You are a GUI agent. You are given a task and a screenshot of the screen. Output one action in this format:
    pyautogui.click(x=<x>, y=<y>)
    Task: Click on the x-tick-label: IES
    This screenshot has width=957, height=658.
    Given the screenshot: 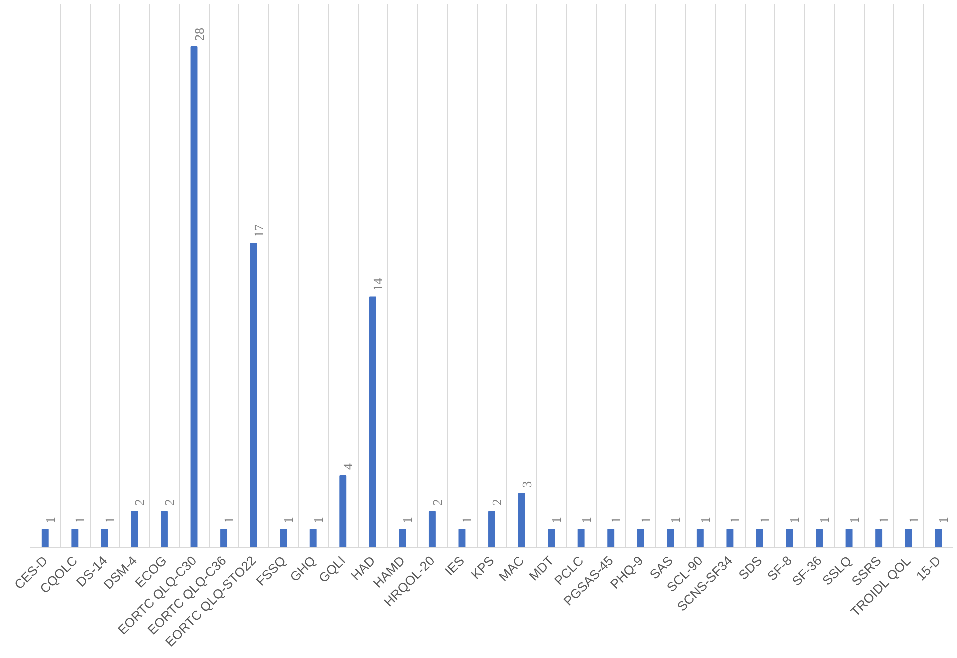 What is the action you would take?
    pyautogui.click(x=455, y=565)
    